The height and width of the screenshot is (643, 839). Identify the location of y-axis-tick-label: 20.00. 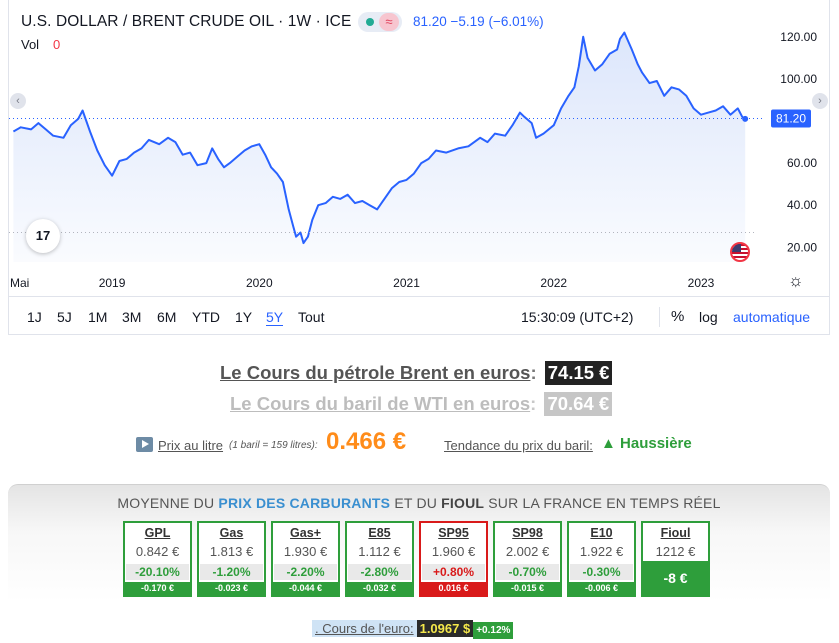
(802, 247).